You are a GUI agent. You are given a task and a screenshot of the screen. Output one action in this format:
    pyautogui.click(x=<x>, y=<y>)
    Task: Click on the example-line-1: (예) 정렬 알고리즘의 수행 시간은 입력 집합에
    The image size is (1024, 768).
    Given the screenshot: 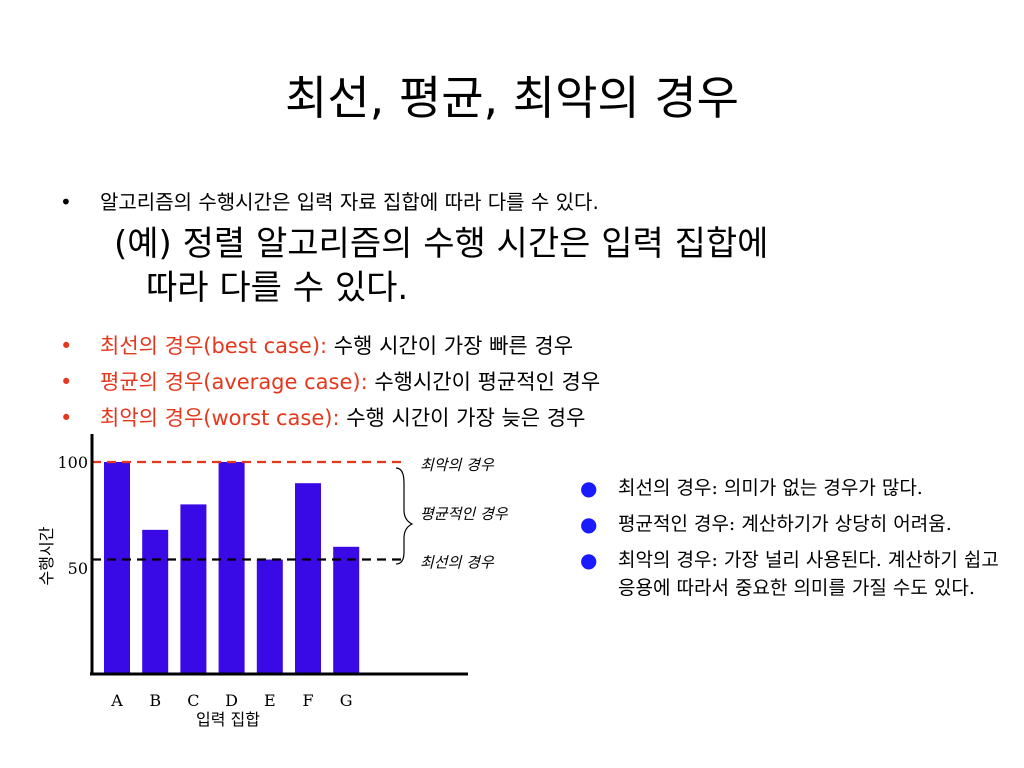 What is the action you would take?
    pyautogui.click(x=441, y=244)
    